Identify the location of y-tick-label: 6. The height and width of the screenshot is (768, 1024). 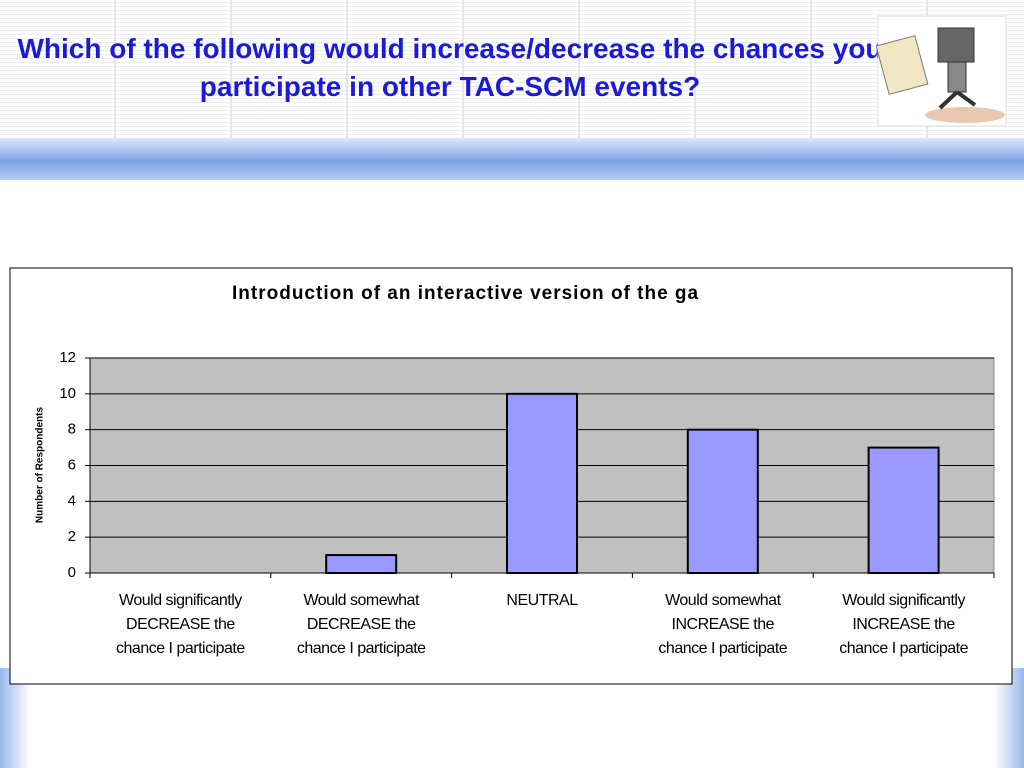
(72, 464).